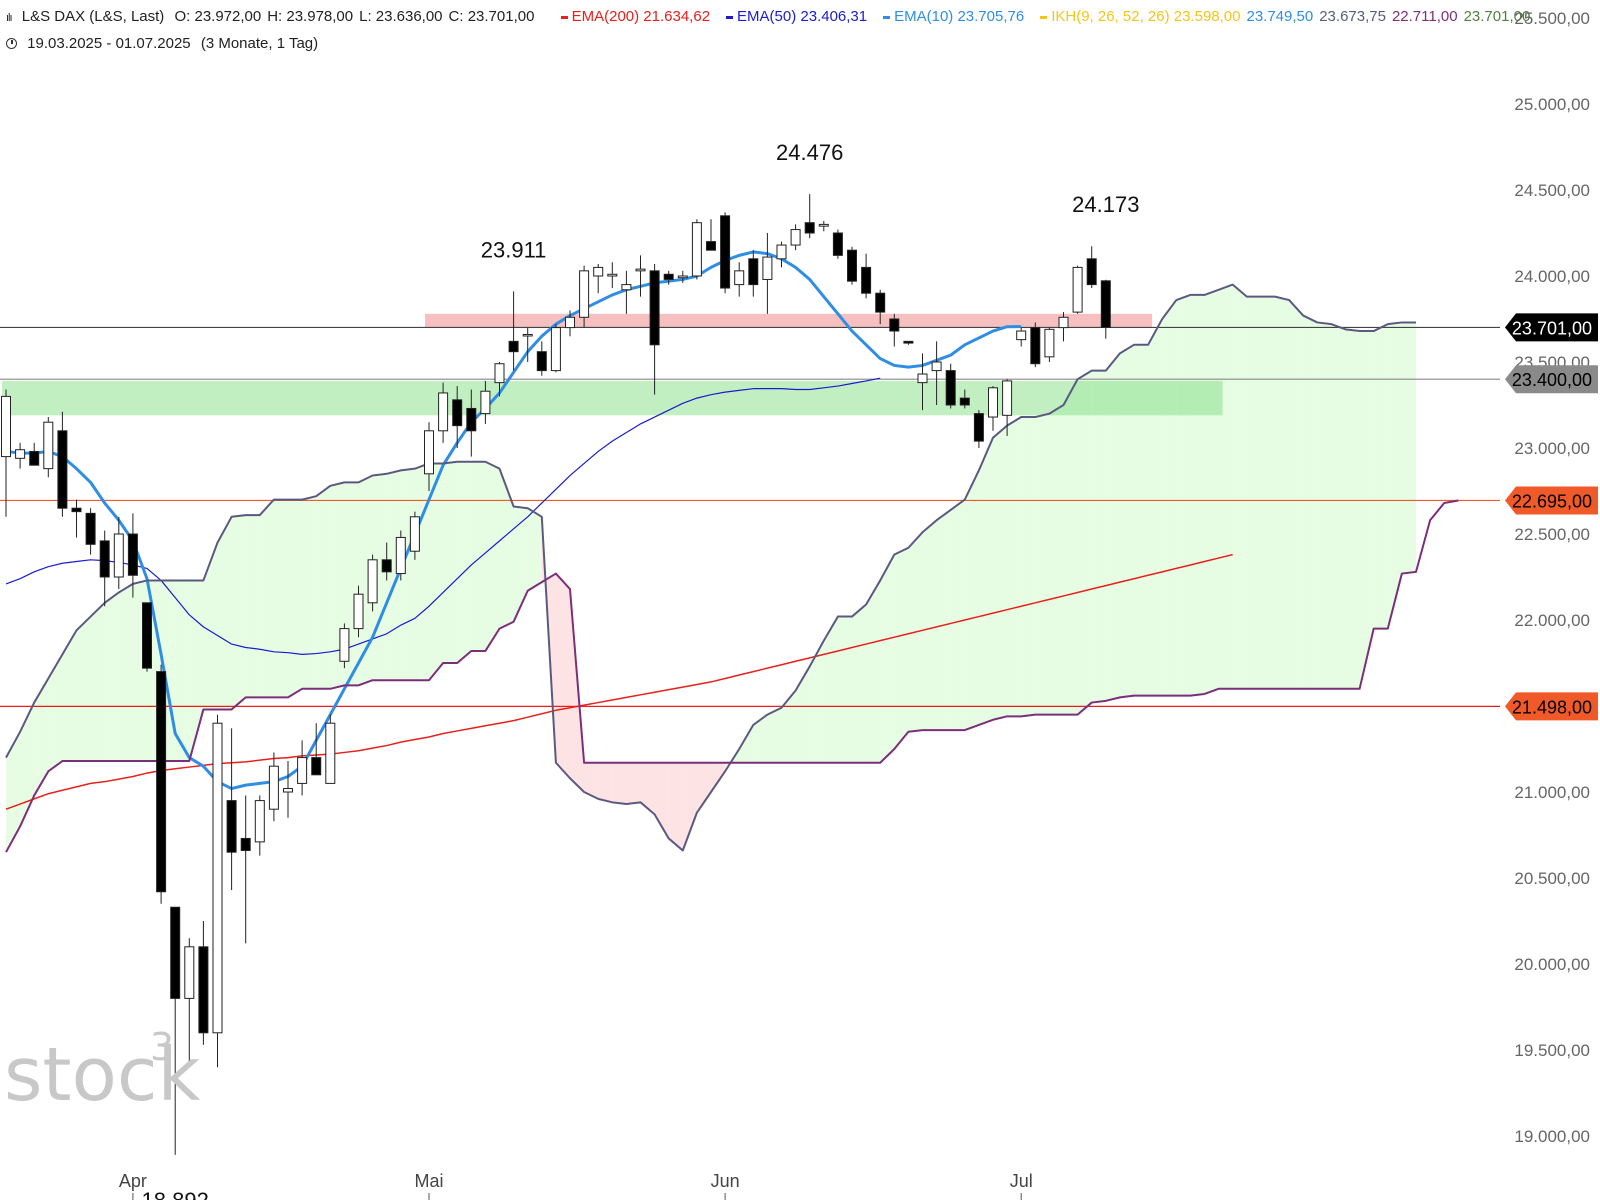 Image resolution: width=1600 pixels, height=1200 pixels. Describe the element at coordinates (428, 1181) in the screenshot. I see `x-axis-month-label: Mai` at that location.